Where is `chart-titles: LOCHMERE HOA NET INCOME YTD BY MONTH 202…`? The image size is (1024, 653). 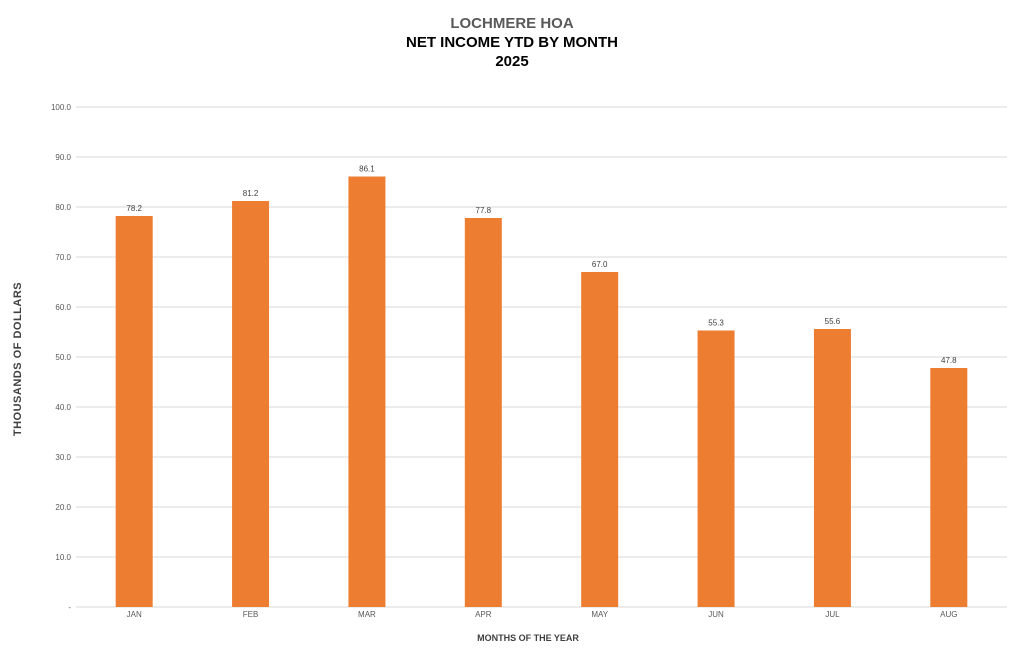 chart-titles: LOCHMERE HOA NET INCOME YTD BY MONTH 202… is located at coordinates (512, 42).